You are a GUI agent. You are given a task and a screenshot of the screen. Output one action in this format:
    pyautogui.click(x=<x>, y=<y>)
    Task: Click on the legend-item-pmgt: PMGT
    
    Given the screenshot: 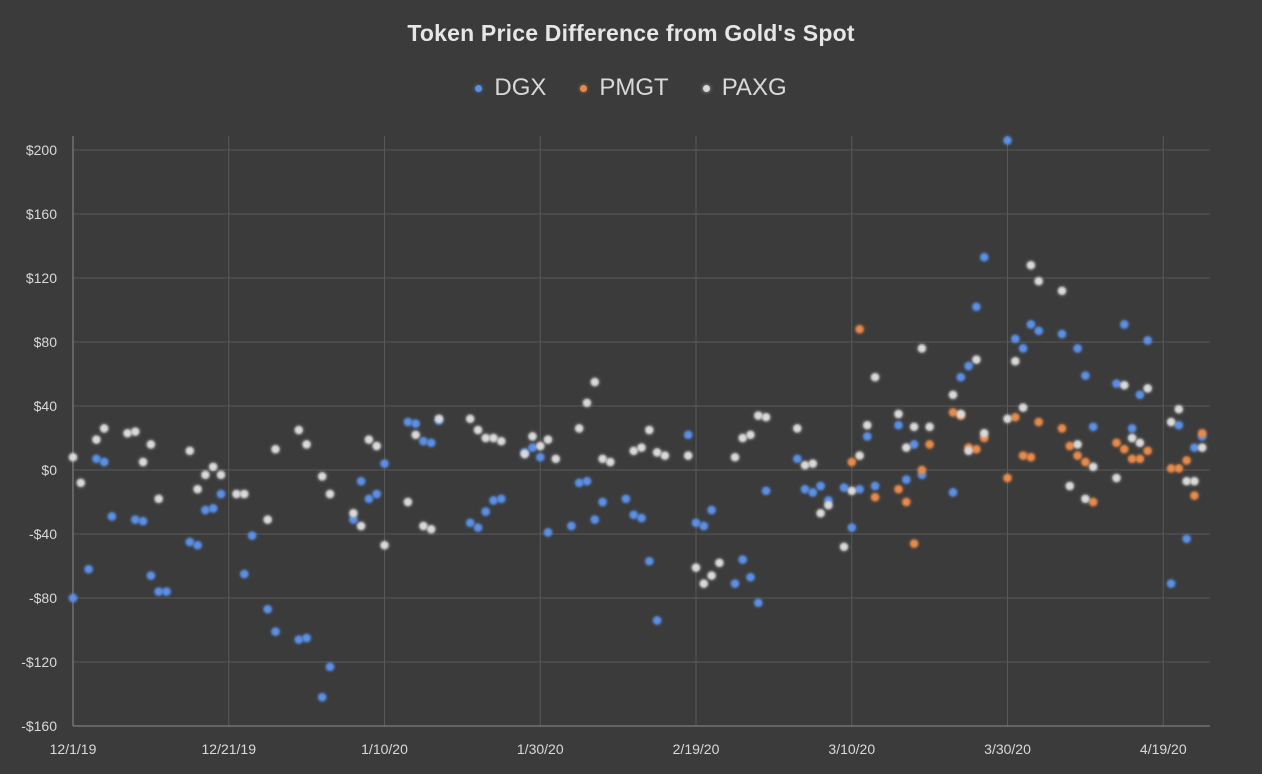 What is the action you would take?
    pyautogui.click(x=624, y=88)
    